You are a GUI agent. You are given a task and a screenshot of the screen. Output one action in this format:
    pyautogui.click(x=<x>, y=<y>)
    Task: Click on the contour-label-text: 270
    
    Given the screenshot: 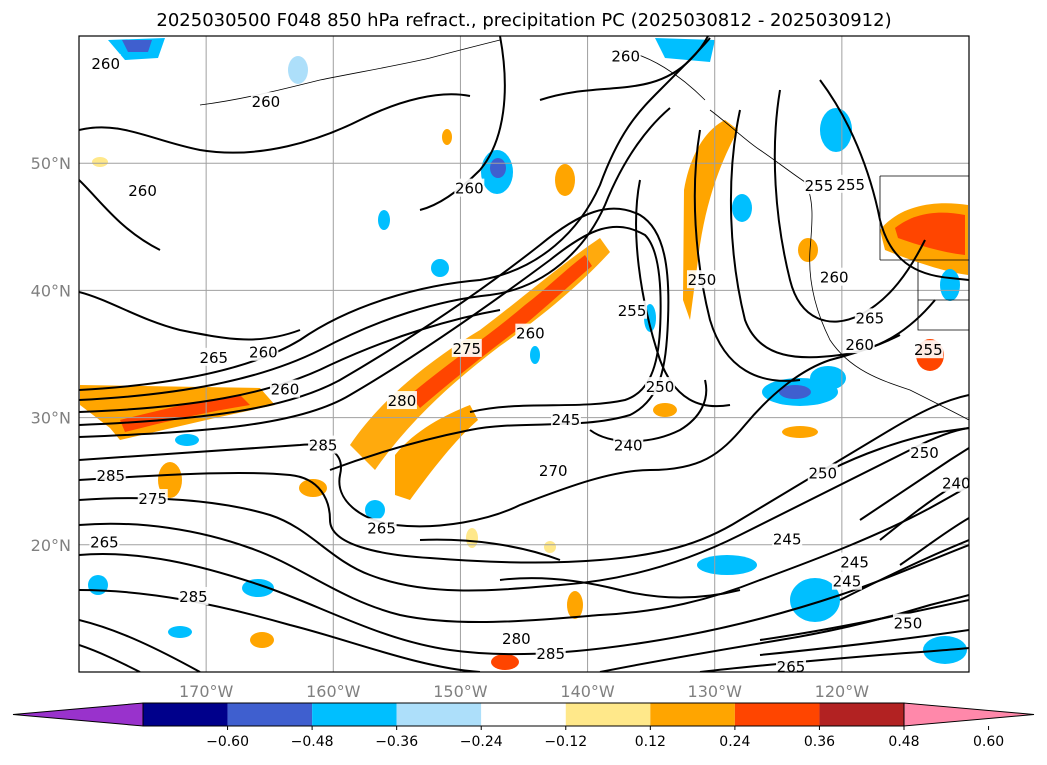 What is the action you would take?
    pyautogui.click(x=847, y=736)
    